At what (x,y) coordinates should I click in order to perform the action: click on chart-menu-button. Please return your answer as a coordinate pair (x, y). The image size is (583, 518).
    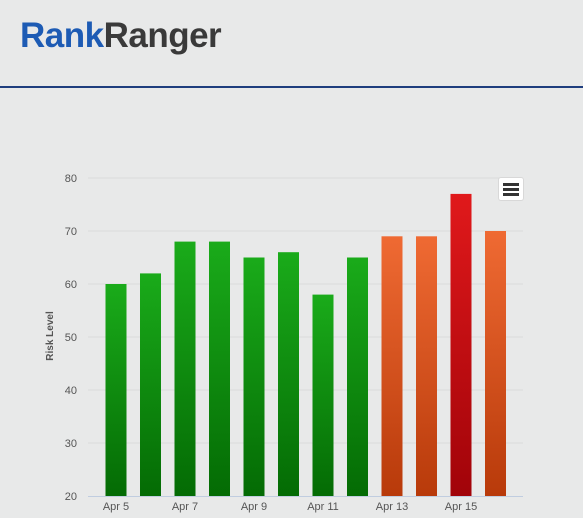
    Looking at the image, I should click on (511, 189).